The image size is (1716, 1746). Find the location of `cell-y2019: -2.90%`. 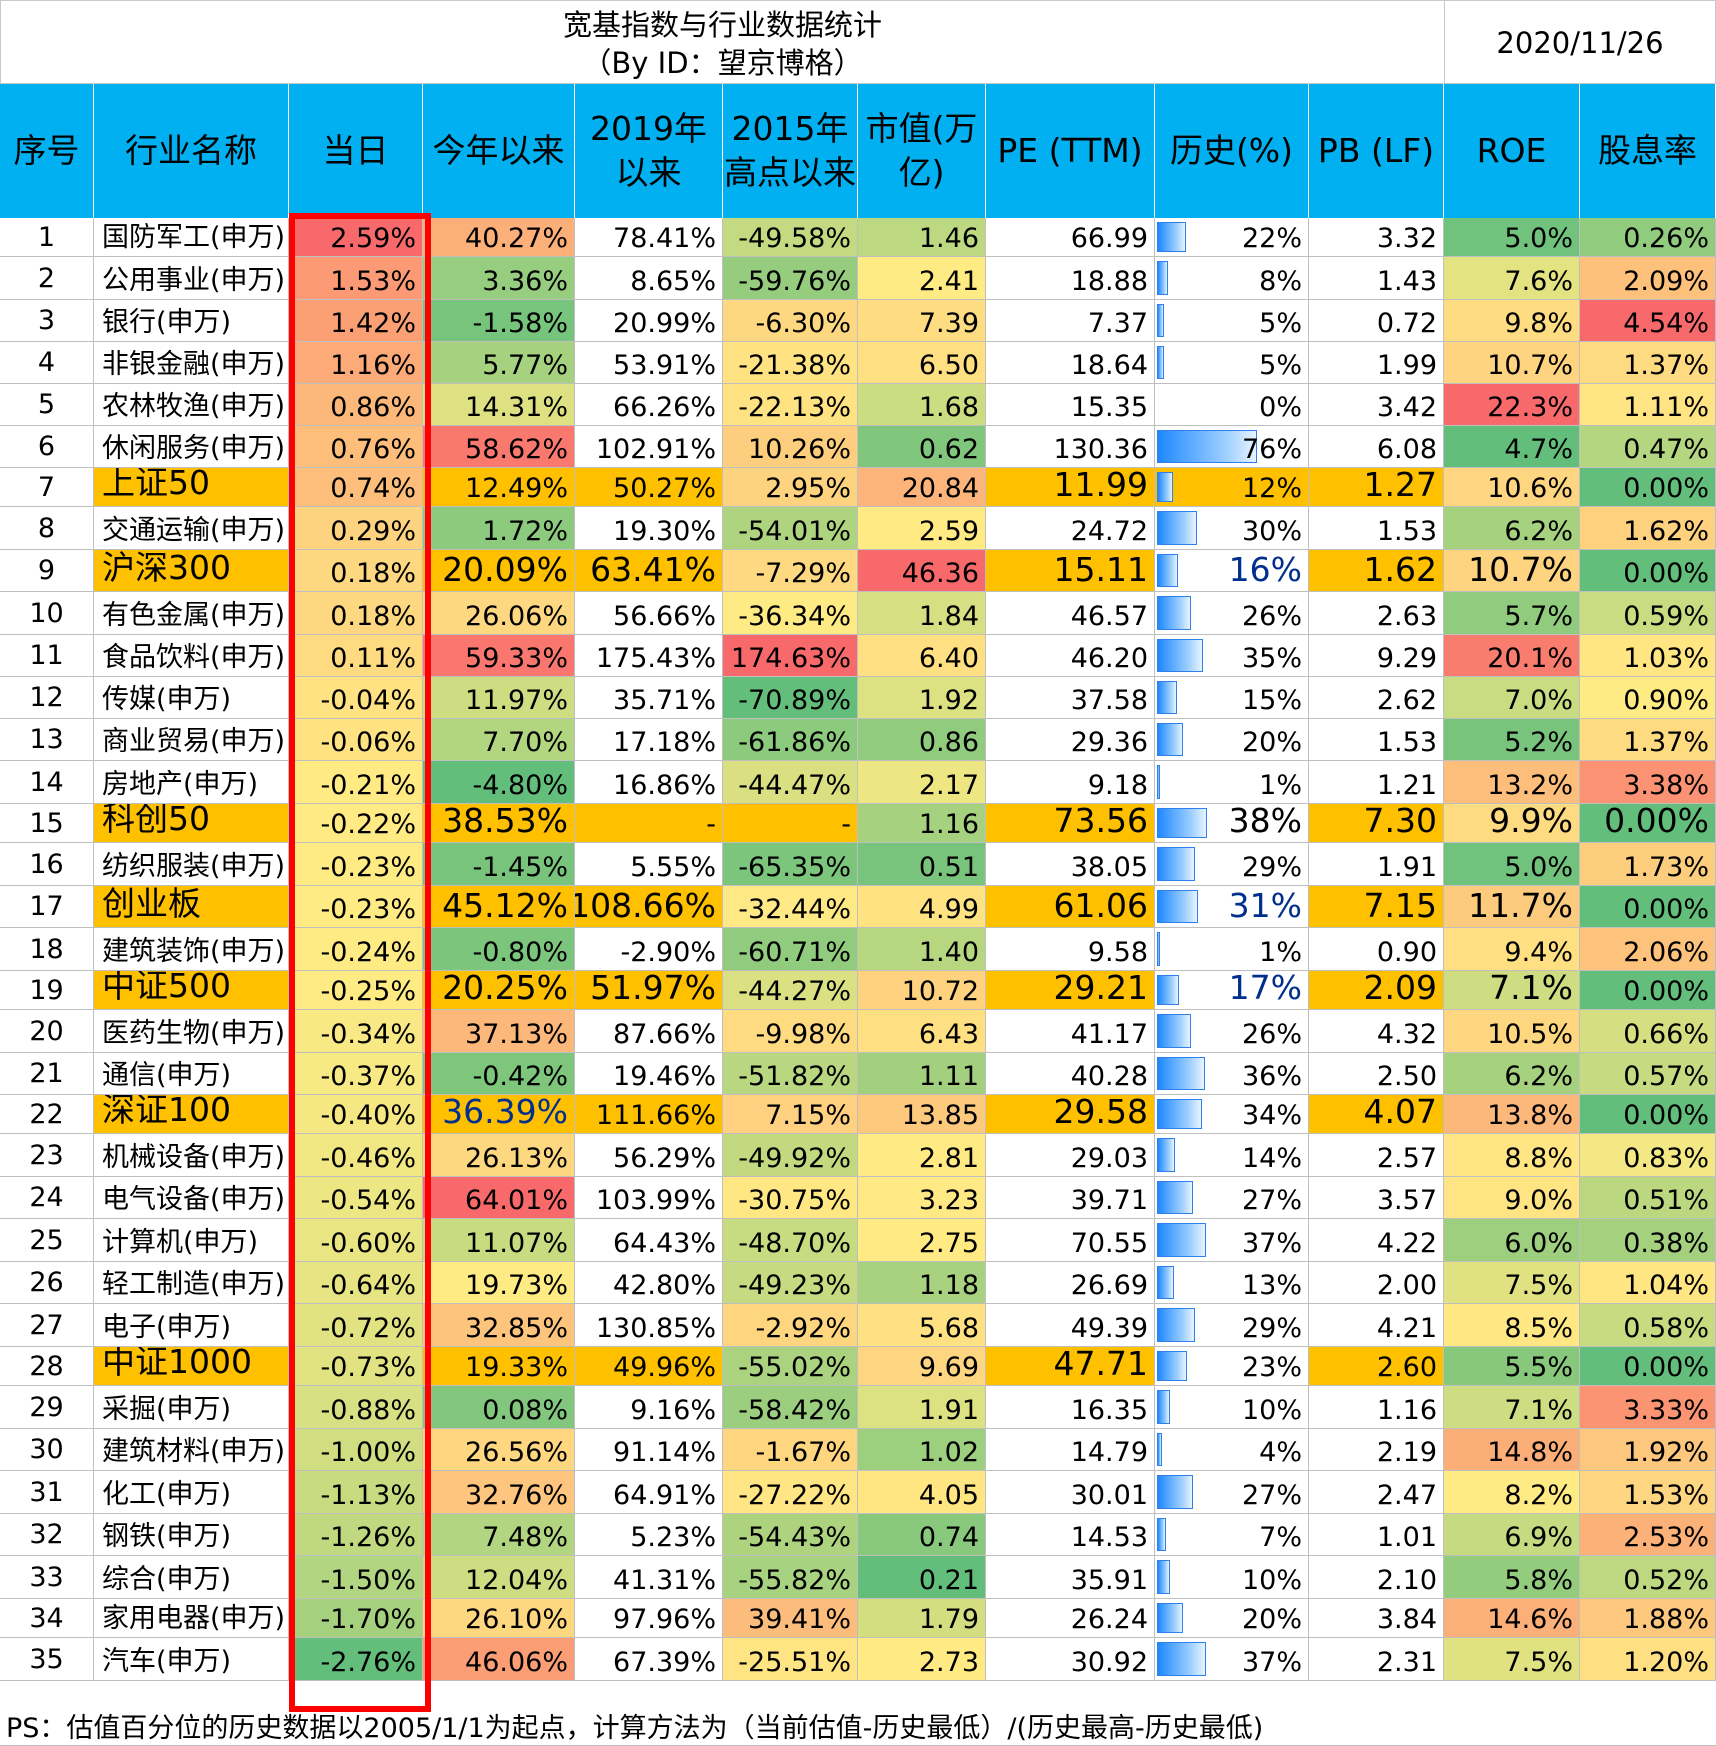

cell-y2019: -2.90% is located at coordinates (649, 949).